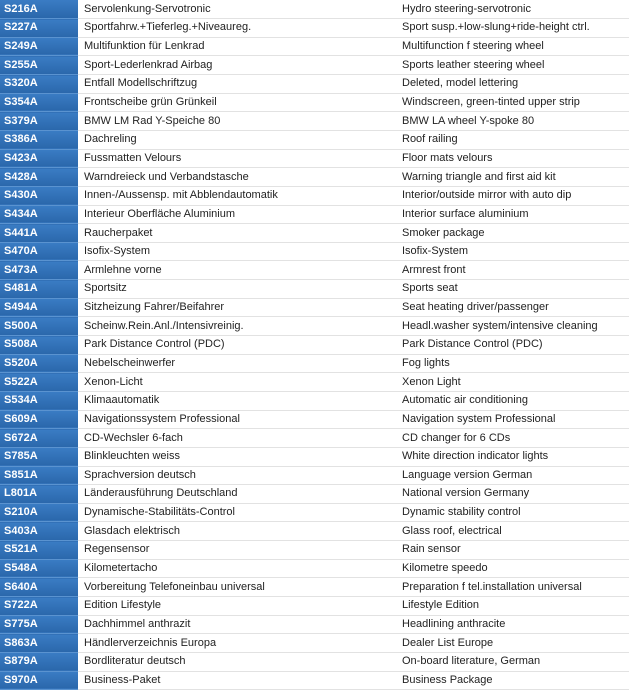 This screenshot has width=629, height=690. Describe the element at coordinates (512, 270) in the screenshot. I see `english-description: Armrest front` at that location.